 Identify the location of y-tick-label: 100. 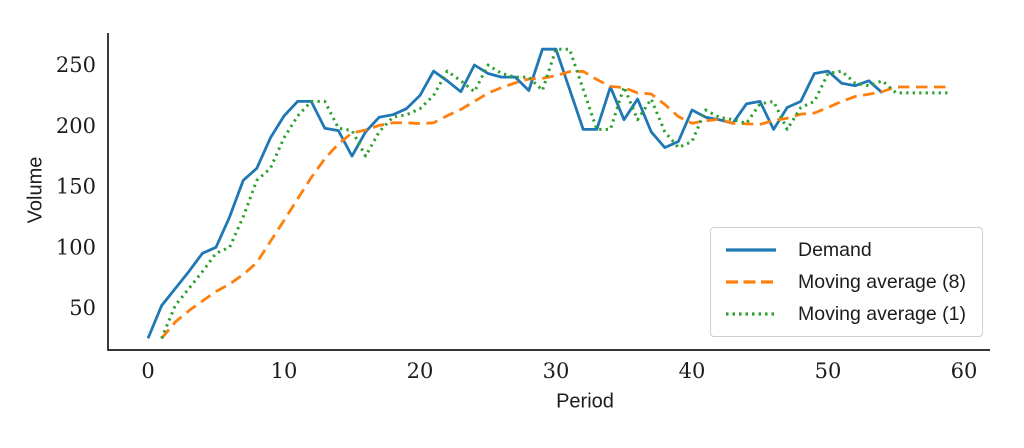
(76, 247).